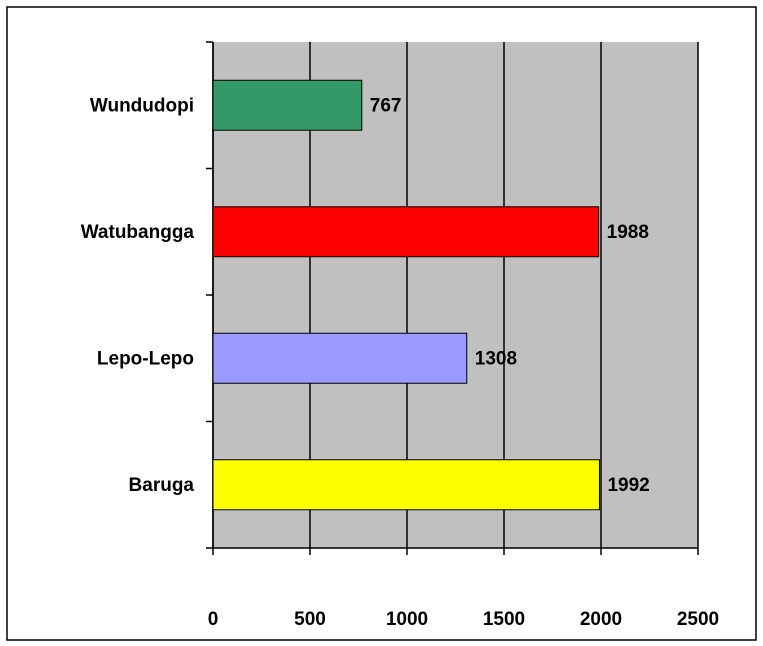  I want to click on value-label: 1992, so click(628, 485).